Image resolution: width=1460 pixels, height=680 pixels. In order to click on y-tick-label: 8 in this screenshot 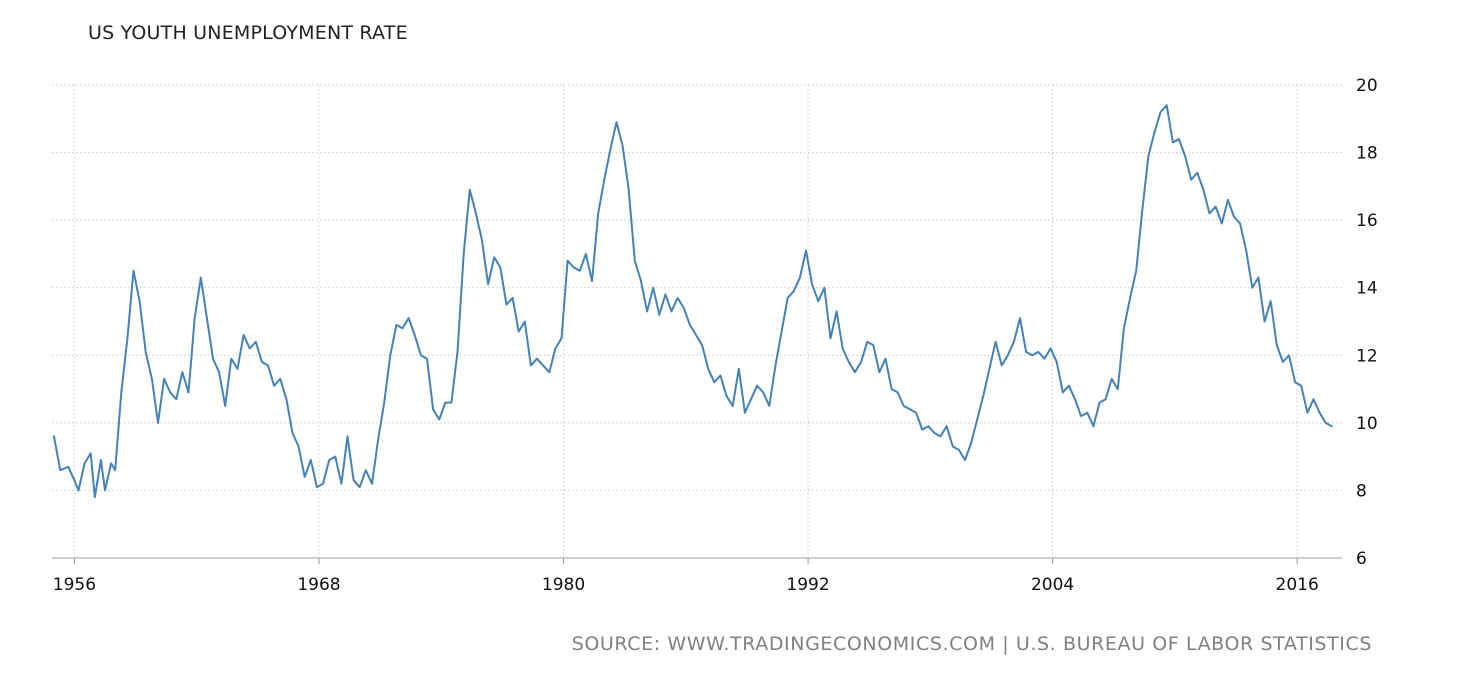, I will do `click(1361, 491)`.